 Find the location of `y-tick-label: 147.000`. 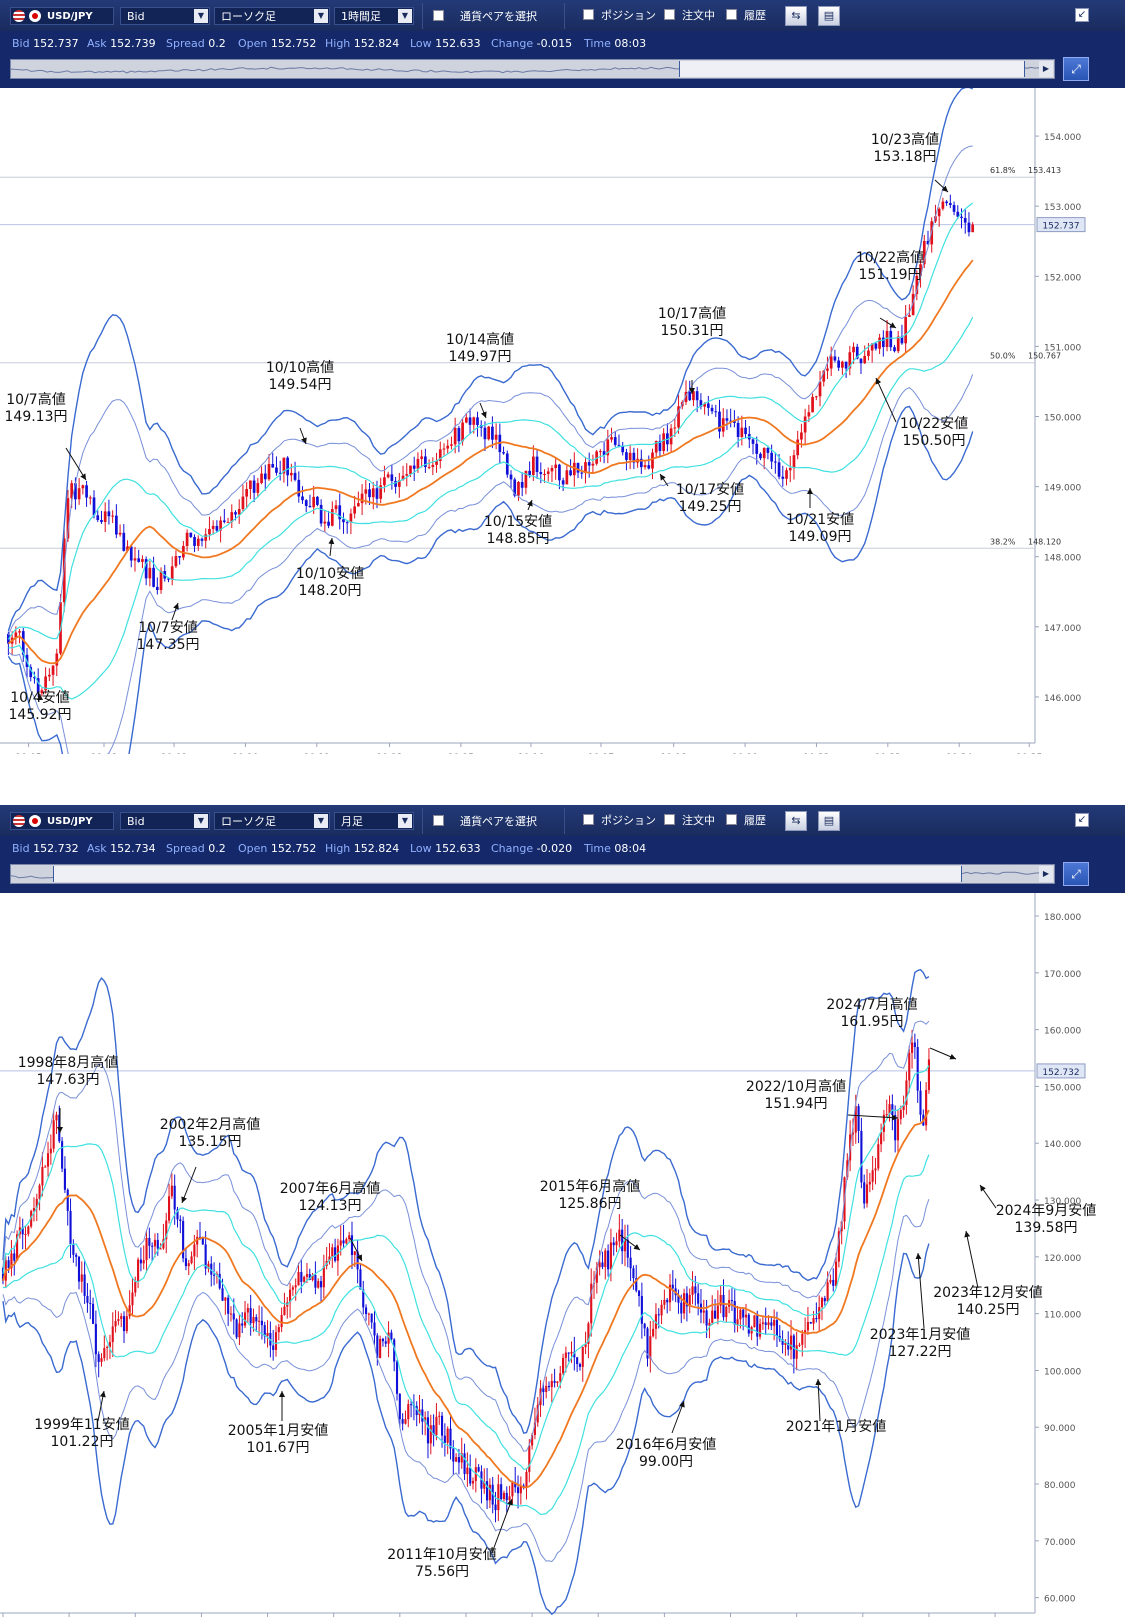

y-tick-label: 147.000 is located at coordinates (1062, 629).